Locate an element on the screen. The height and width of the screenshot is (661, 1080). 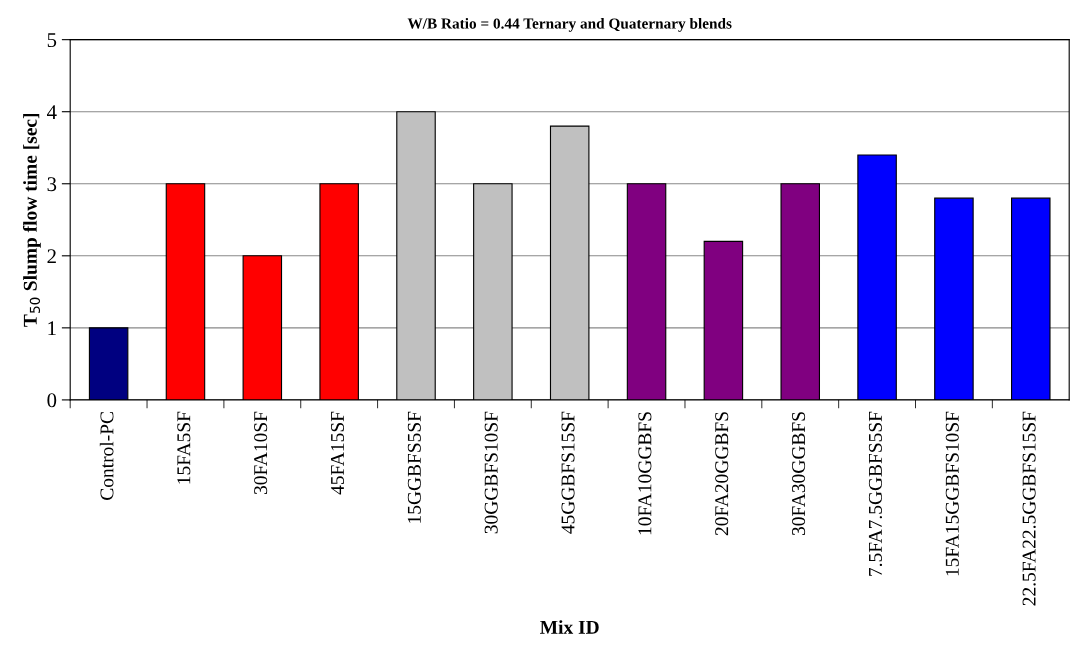
y-tick-label: 5 is located at coordinates (52, 40).